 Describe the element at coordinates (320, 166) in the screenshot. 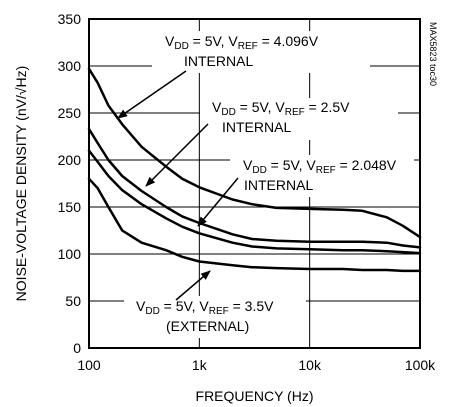

I see `svg-text: VDD = 5V, VREF = 2.048V` at that location.